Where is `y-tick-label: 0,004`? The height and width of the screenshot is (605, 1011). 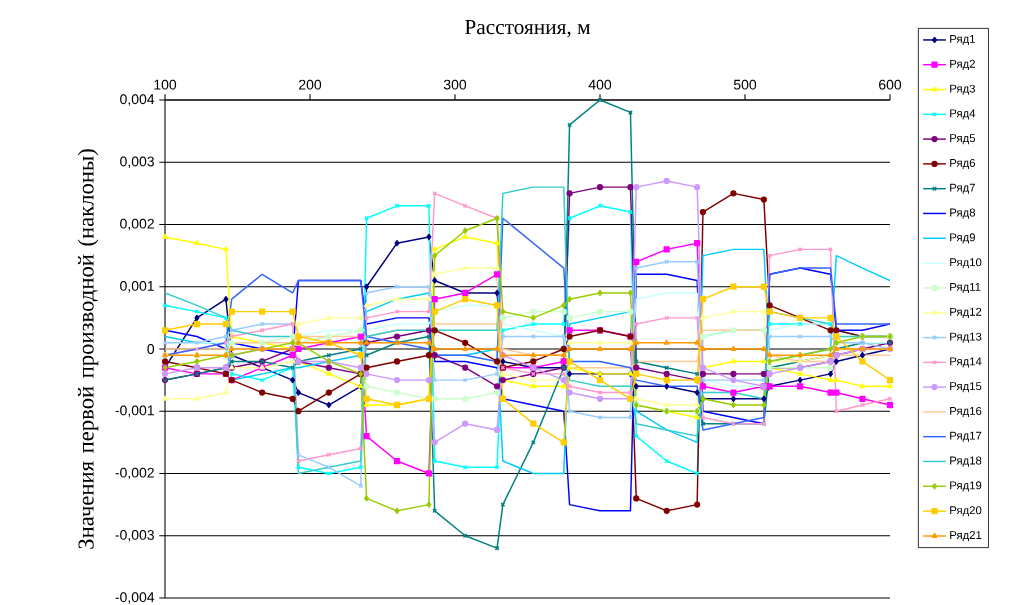
y-tick-label: 0,004 is located at coordinates (137, 100).